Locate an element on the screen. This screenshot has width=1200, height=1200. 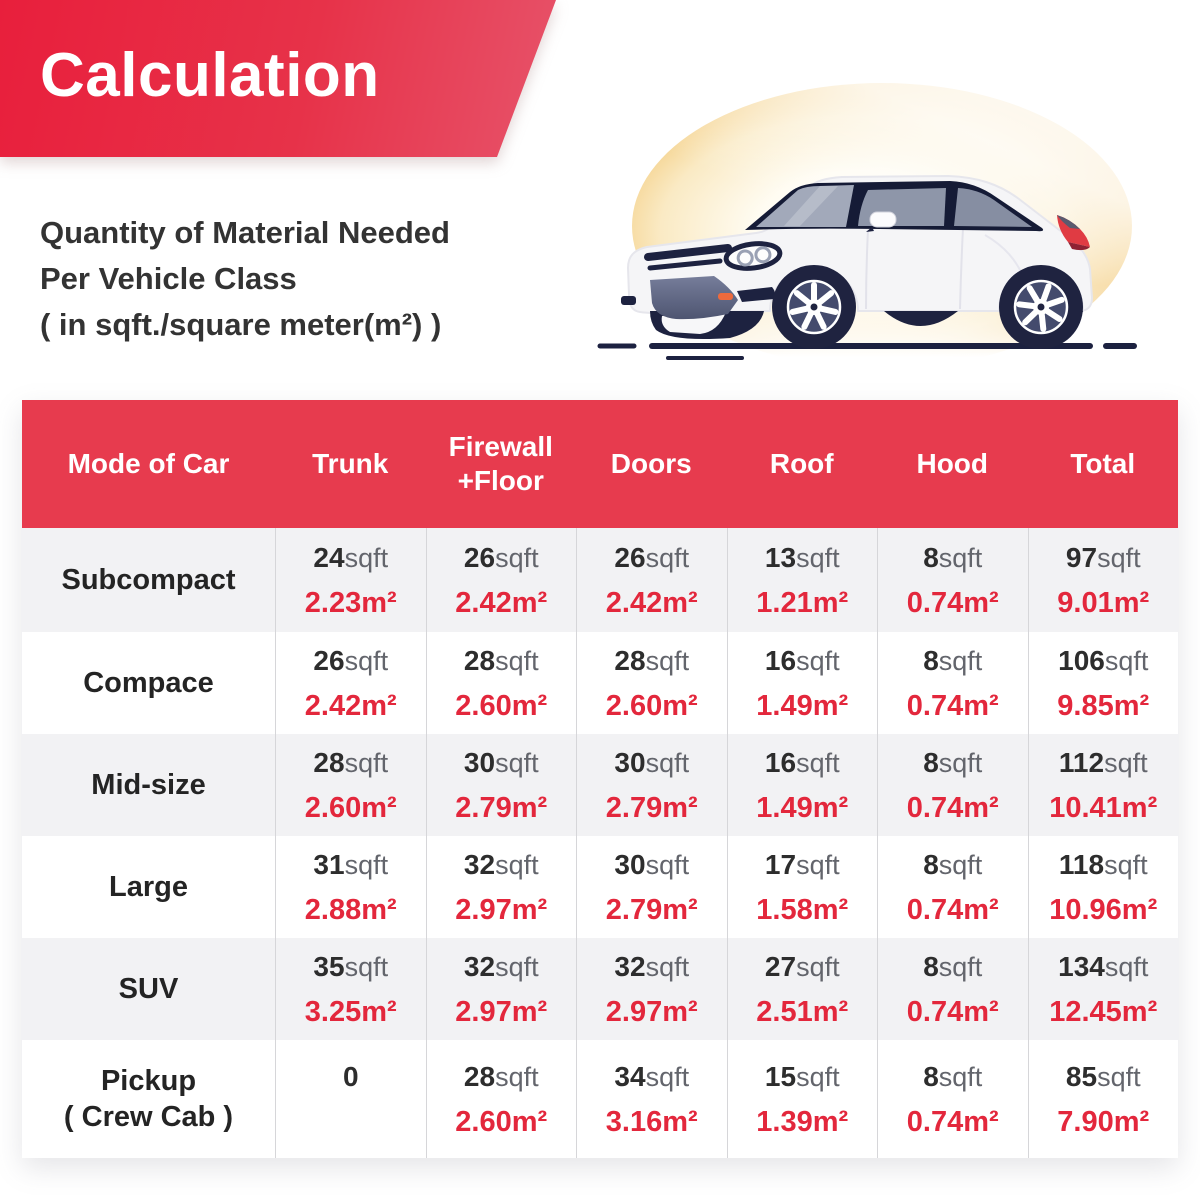
column-header-trunk: Trunk is located at coordinates (350, 463).